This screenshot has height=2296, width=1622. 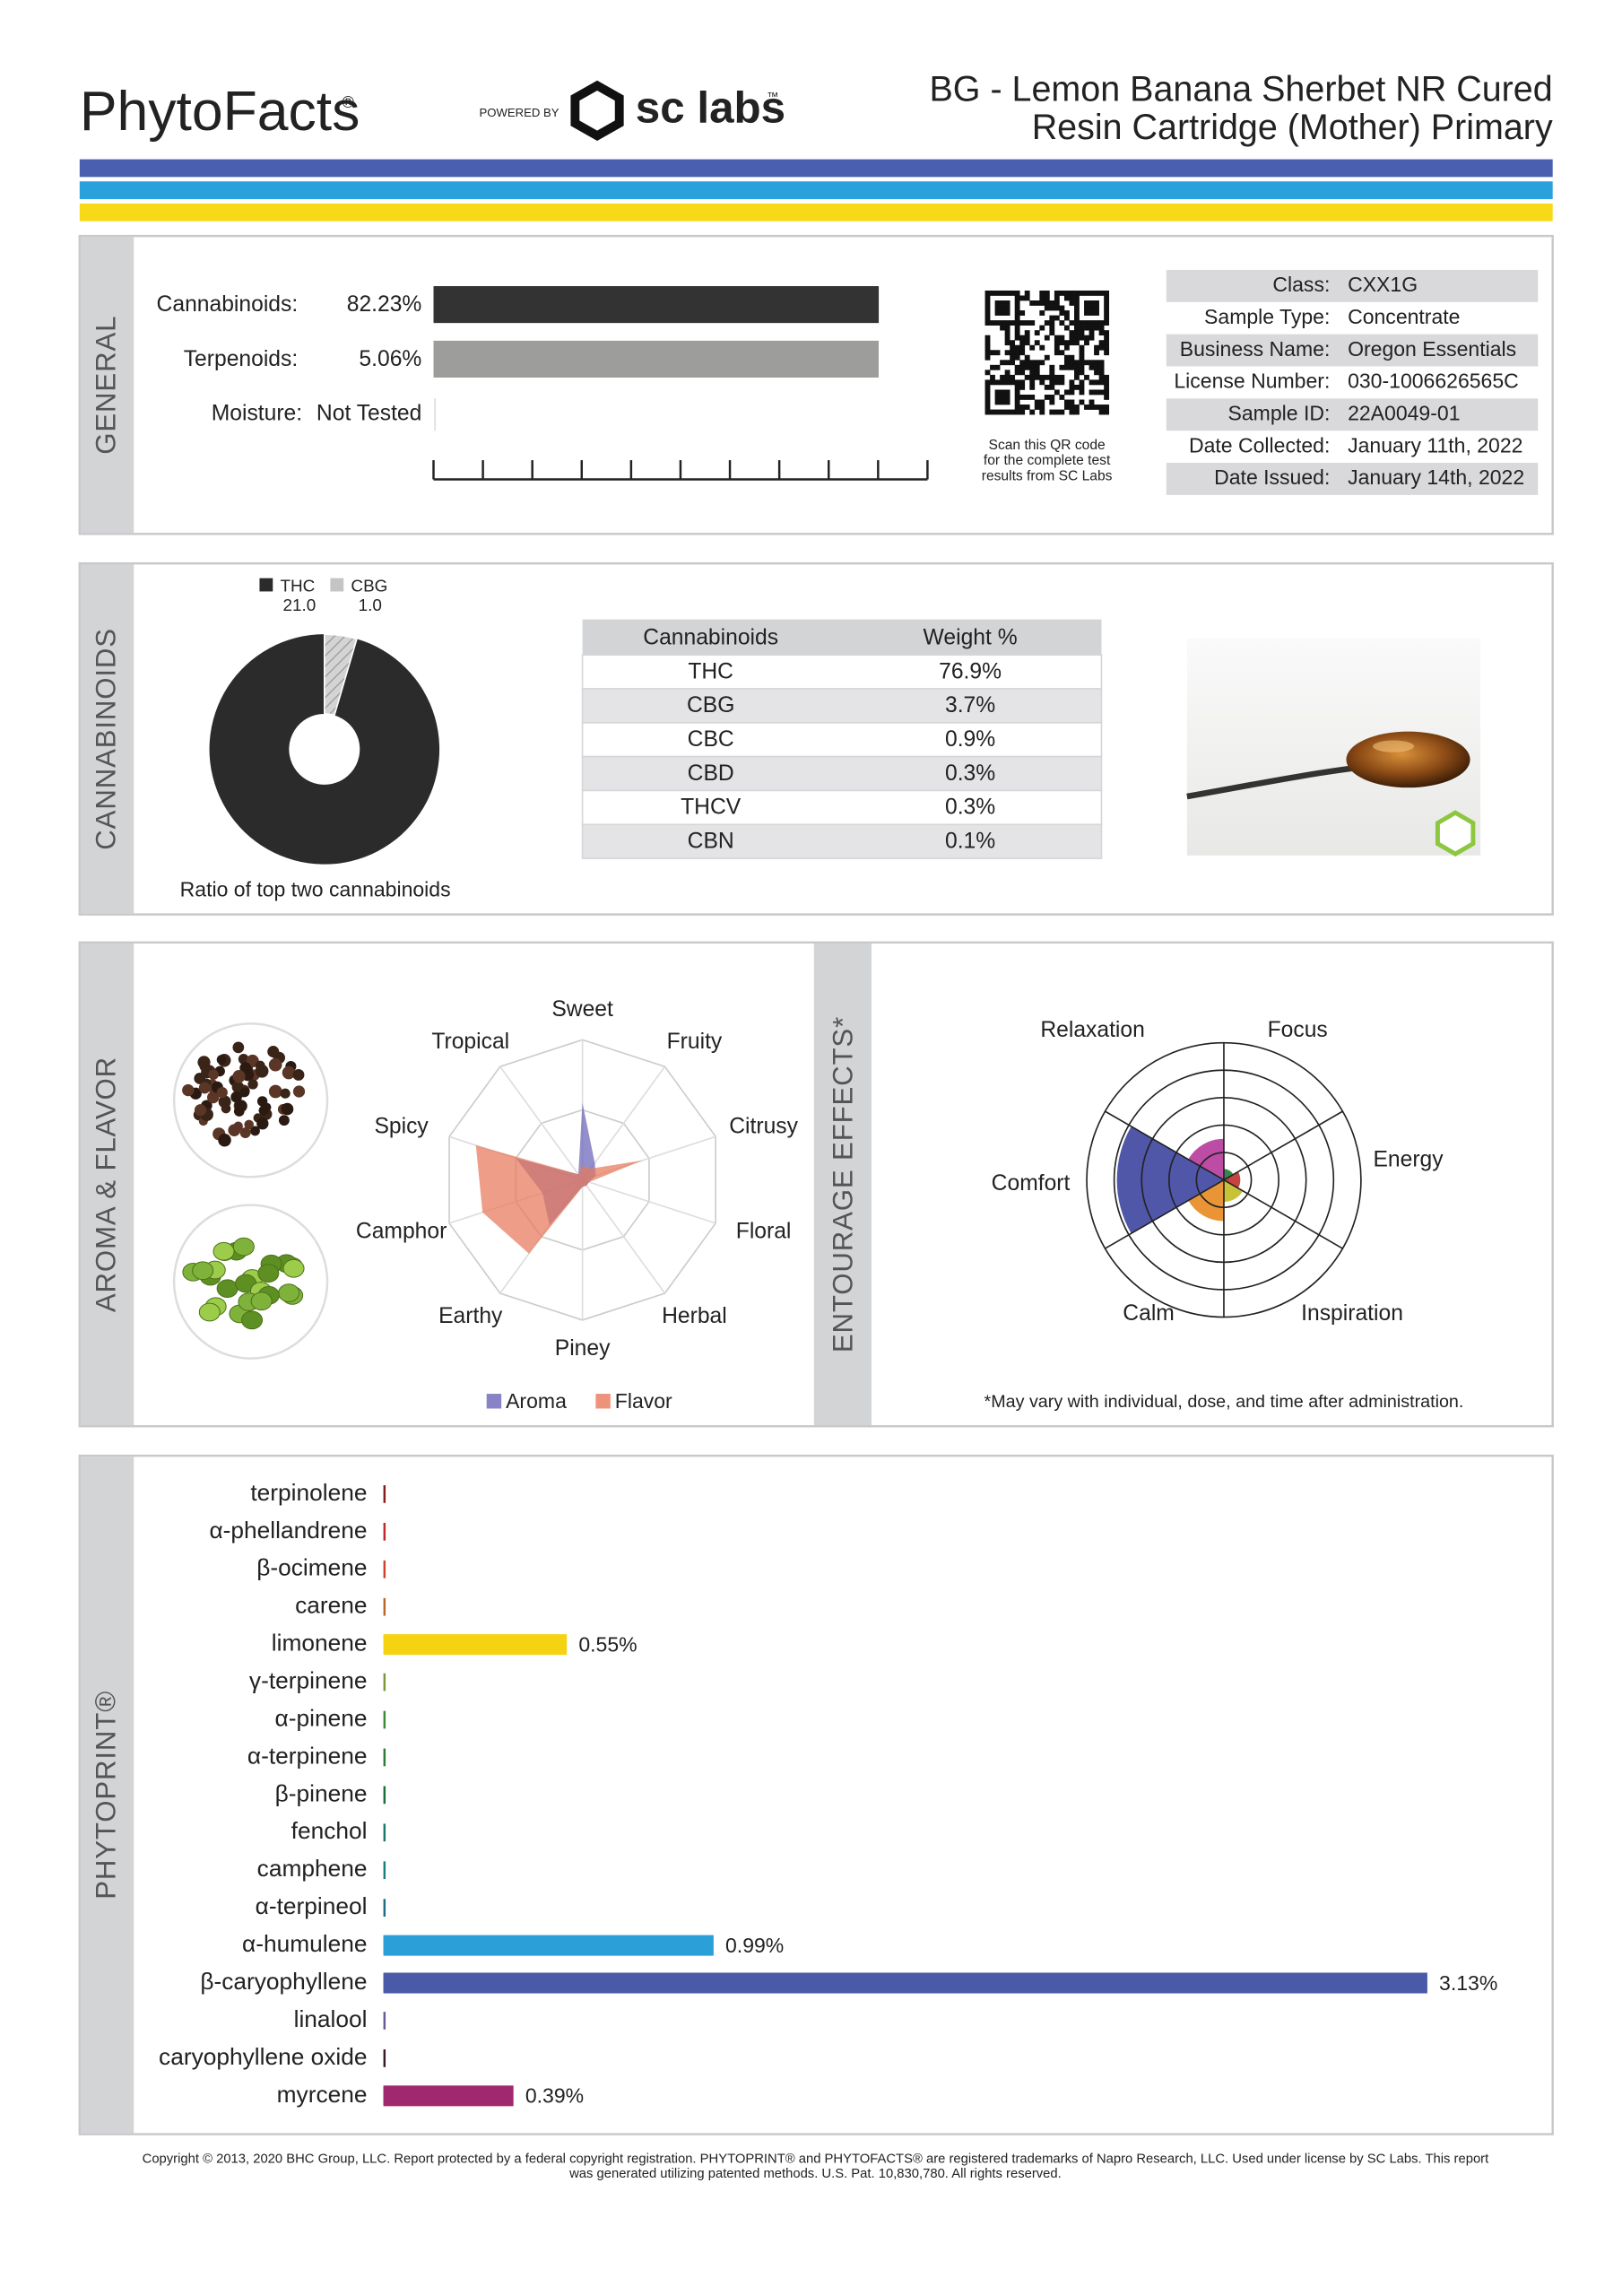 I want to click on radar-label: Spicy, so click(x=401, y=1127).